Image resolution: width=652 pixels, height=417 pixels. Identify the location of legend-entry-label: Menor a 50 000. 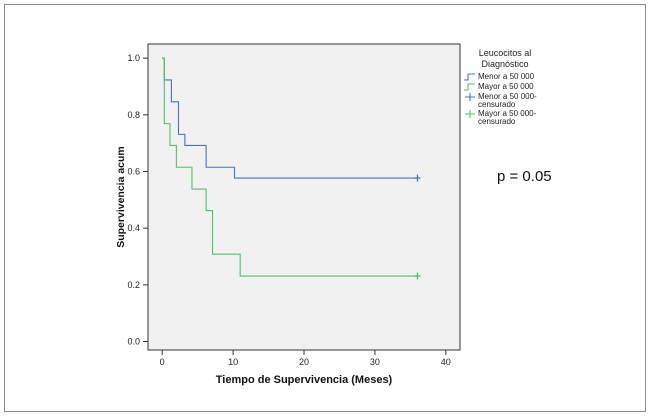
(506, 76).